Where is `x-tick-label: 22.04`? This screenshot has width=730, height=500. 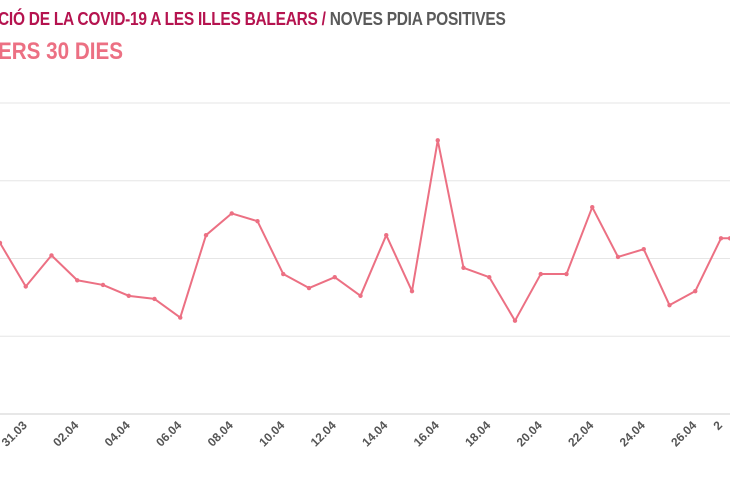
x-tick-label: 22.04 is located at coordinates (580, 433).